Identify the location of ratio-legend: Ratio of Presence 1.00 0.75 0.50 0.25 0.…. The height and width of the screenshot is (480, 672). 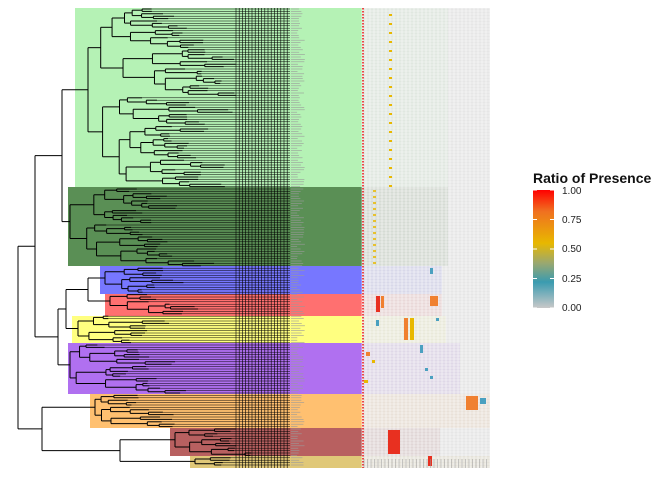
(592, 242).